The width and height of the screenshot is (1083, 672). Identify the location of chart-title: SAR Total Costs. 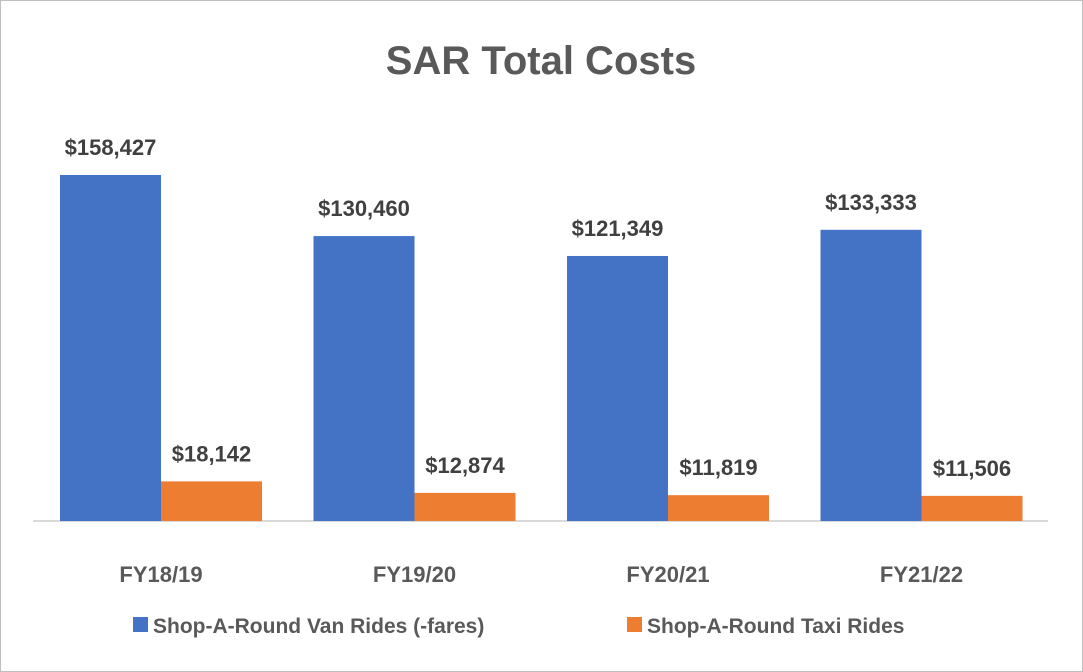
(541, 61).